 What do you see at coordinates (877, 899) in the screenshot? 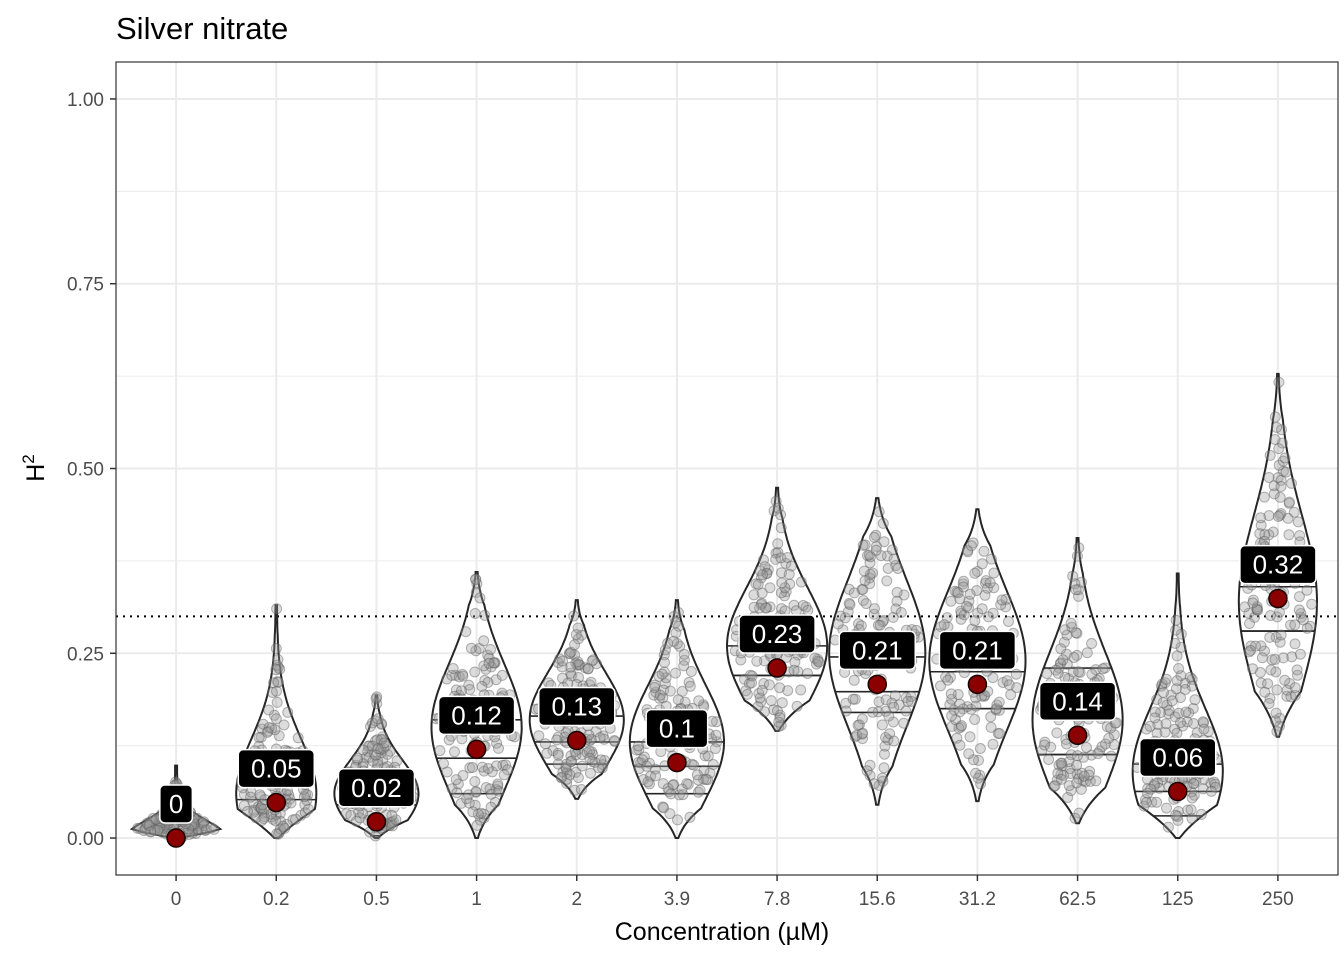
I see `x-tick-label: 15.6` at bounding box center [877, 899].